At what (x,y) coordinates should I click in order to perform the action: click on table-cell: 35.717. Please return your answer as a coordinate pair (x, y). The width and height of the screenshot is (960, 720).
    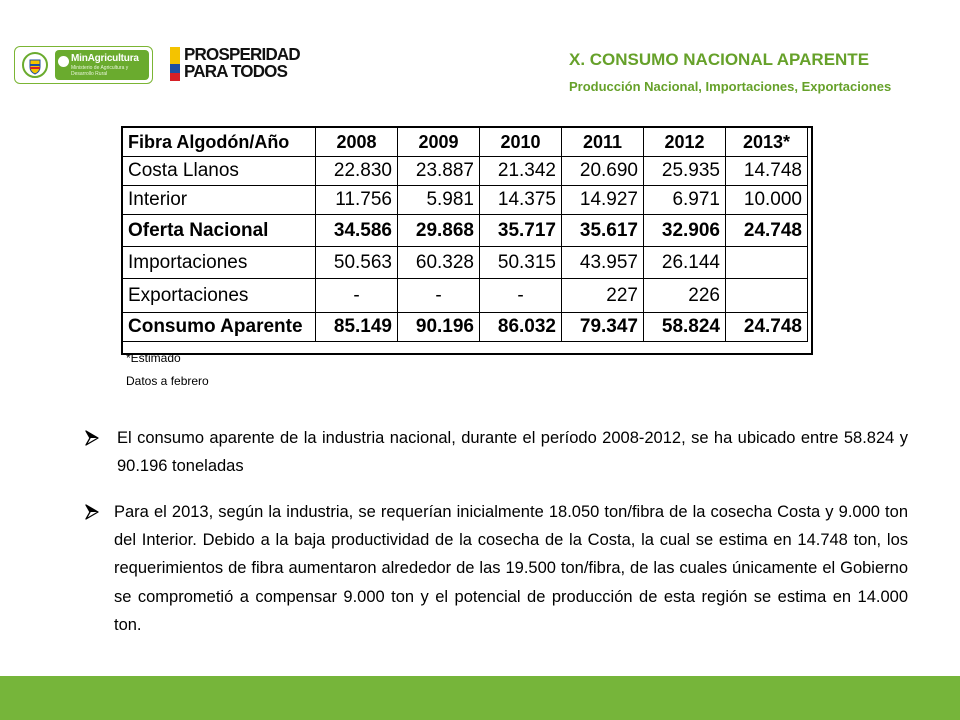
    Looking at the image, I should click on (520, 230).